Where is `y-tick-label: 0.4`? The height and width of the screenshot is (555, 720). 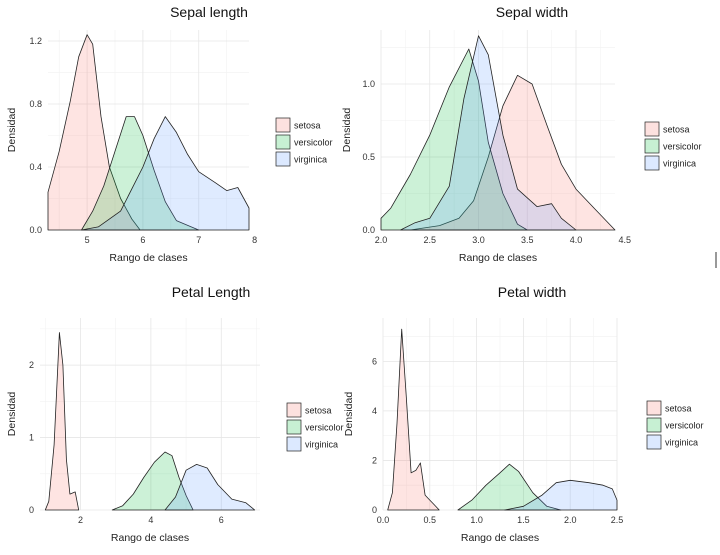 y-tick-label: 0.4 is located at coordinates (35, 167).